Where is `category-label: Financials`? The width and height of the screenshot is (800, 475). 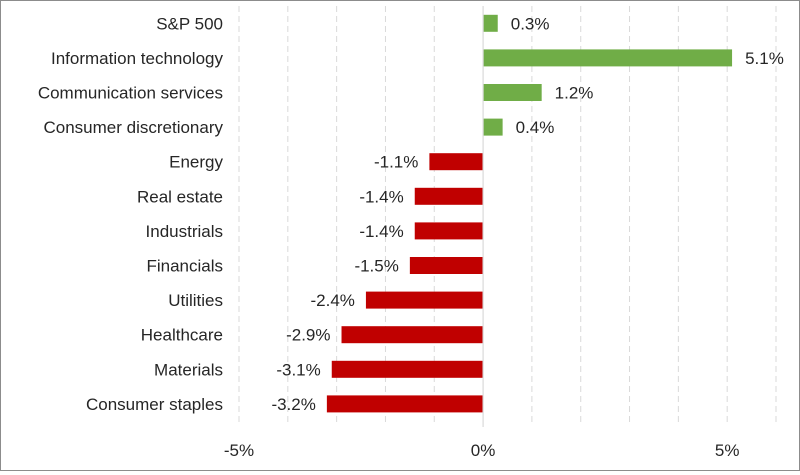
category-label: Financials is located at coordinates (184, 266).